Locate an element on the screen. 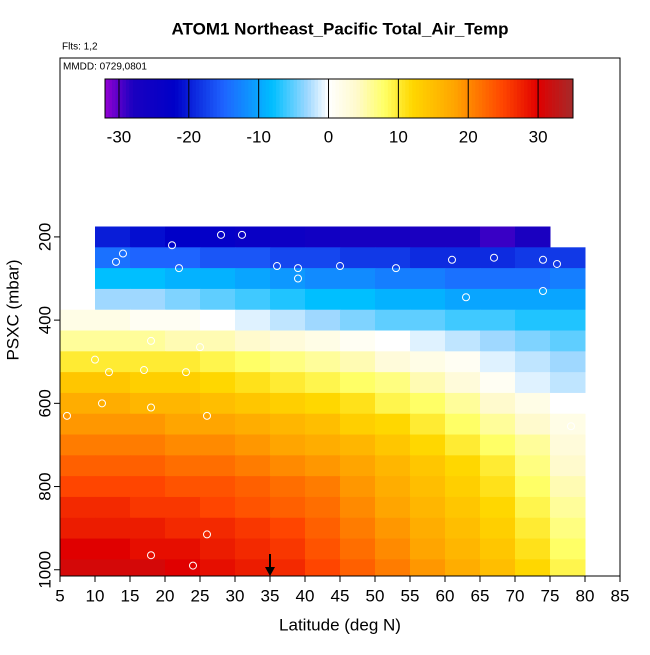 Image resolution: width=650 pixels, height=655 pixels. x-tick-label: 85 is located at coordinates (620, 595).